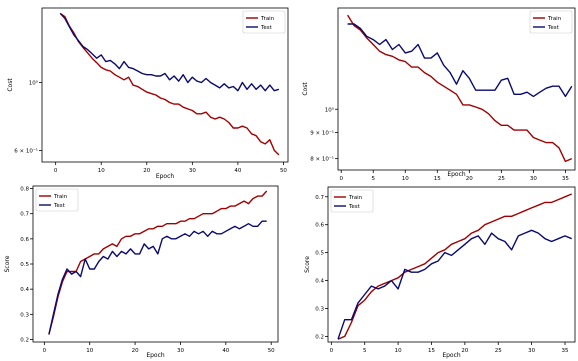 Image resolution: width=578 pixels, height=361 pixels. Describe the element at coordinates (322, 133) in the screenshot. I see `y-tick-label: 9 × 10⁻¹` at that location.